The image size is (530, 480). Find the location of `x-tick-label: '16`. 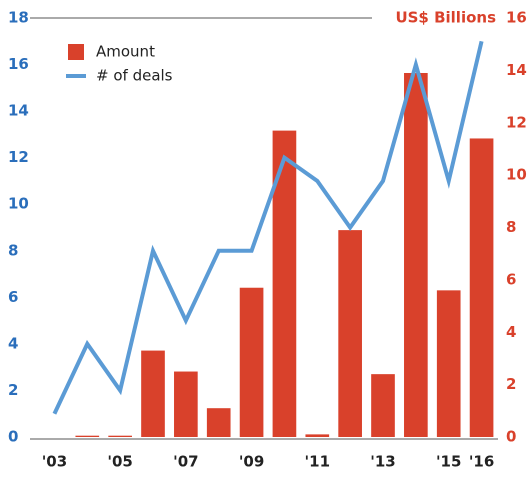

x-tick-label: '16 is located at coordinates (481, 462).